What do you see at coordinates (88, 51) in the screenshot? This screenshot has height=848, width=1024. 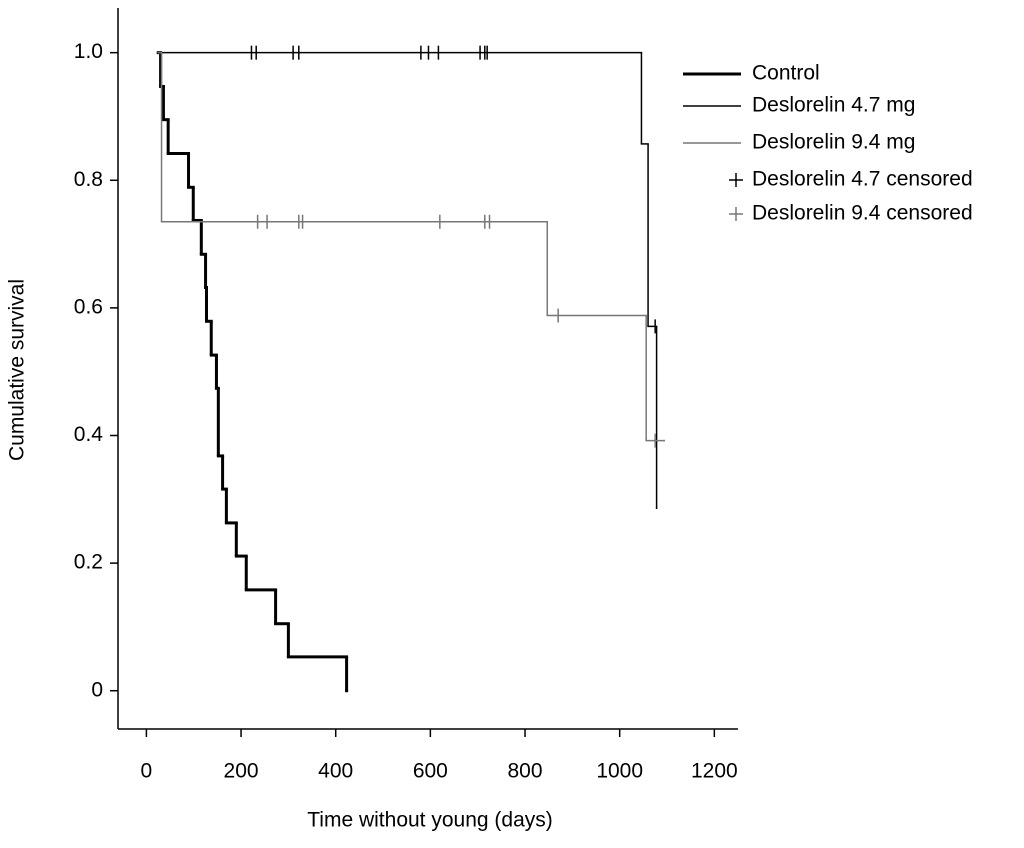 I see `y-tick-label: 1.0` at bounding box center [88, 51].